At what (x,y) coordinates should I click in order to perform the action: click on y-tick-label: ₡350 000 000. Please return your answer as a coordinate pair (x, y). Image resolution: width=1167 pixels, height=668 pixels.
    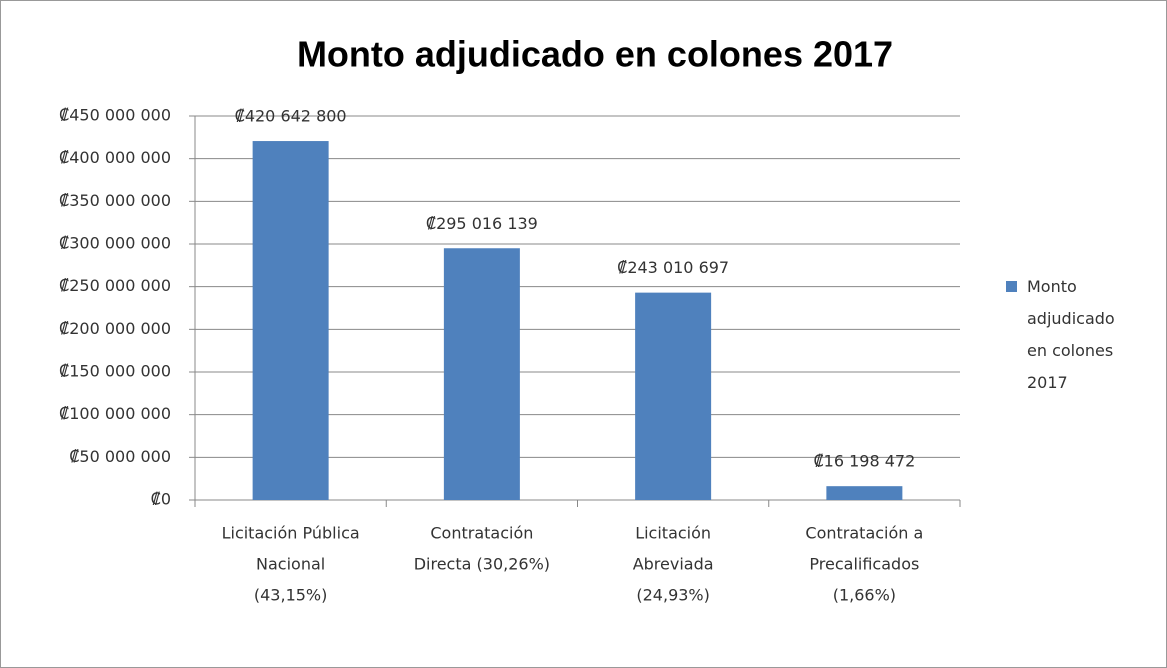
    Looking at the image, I should click on (115, 200).